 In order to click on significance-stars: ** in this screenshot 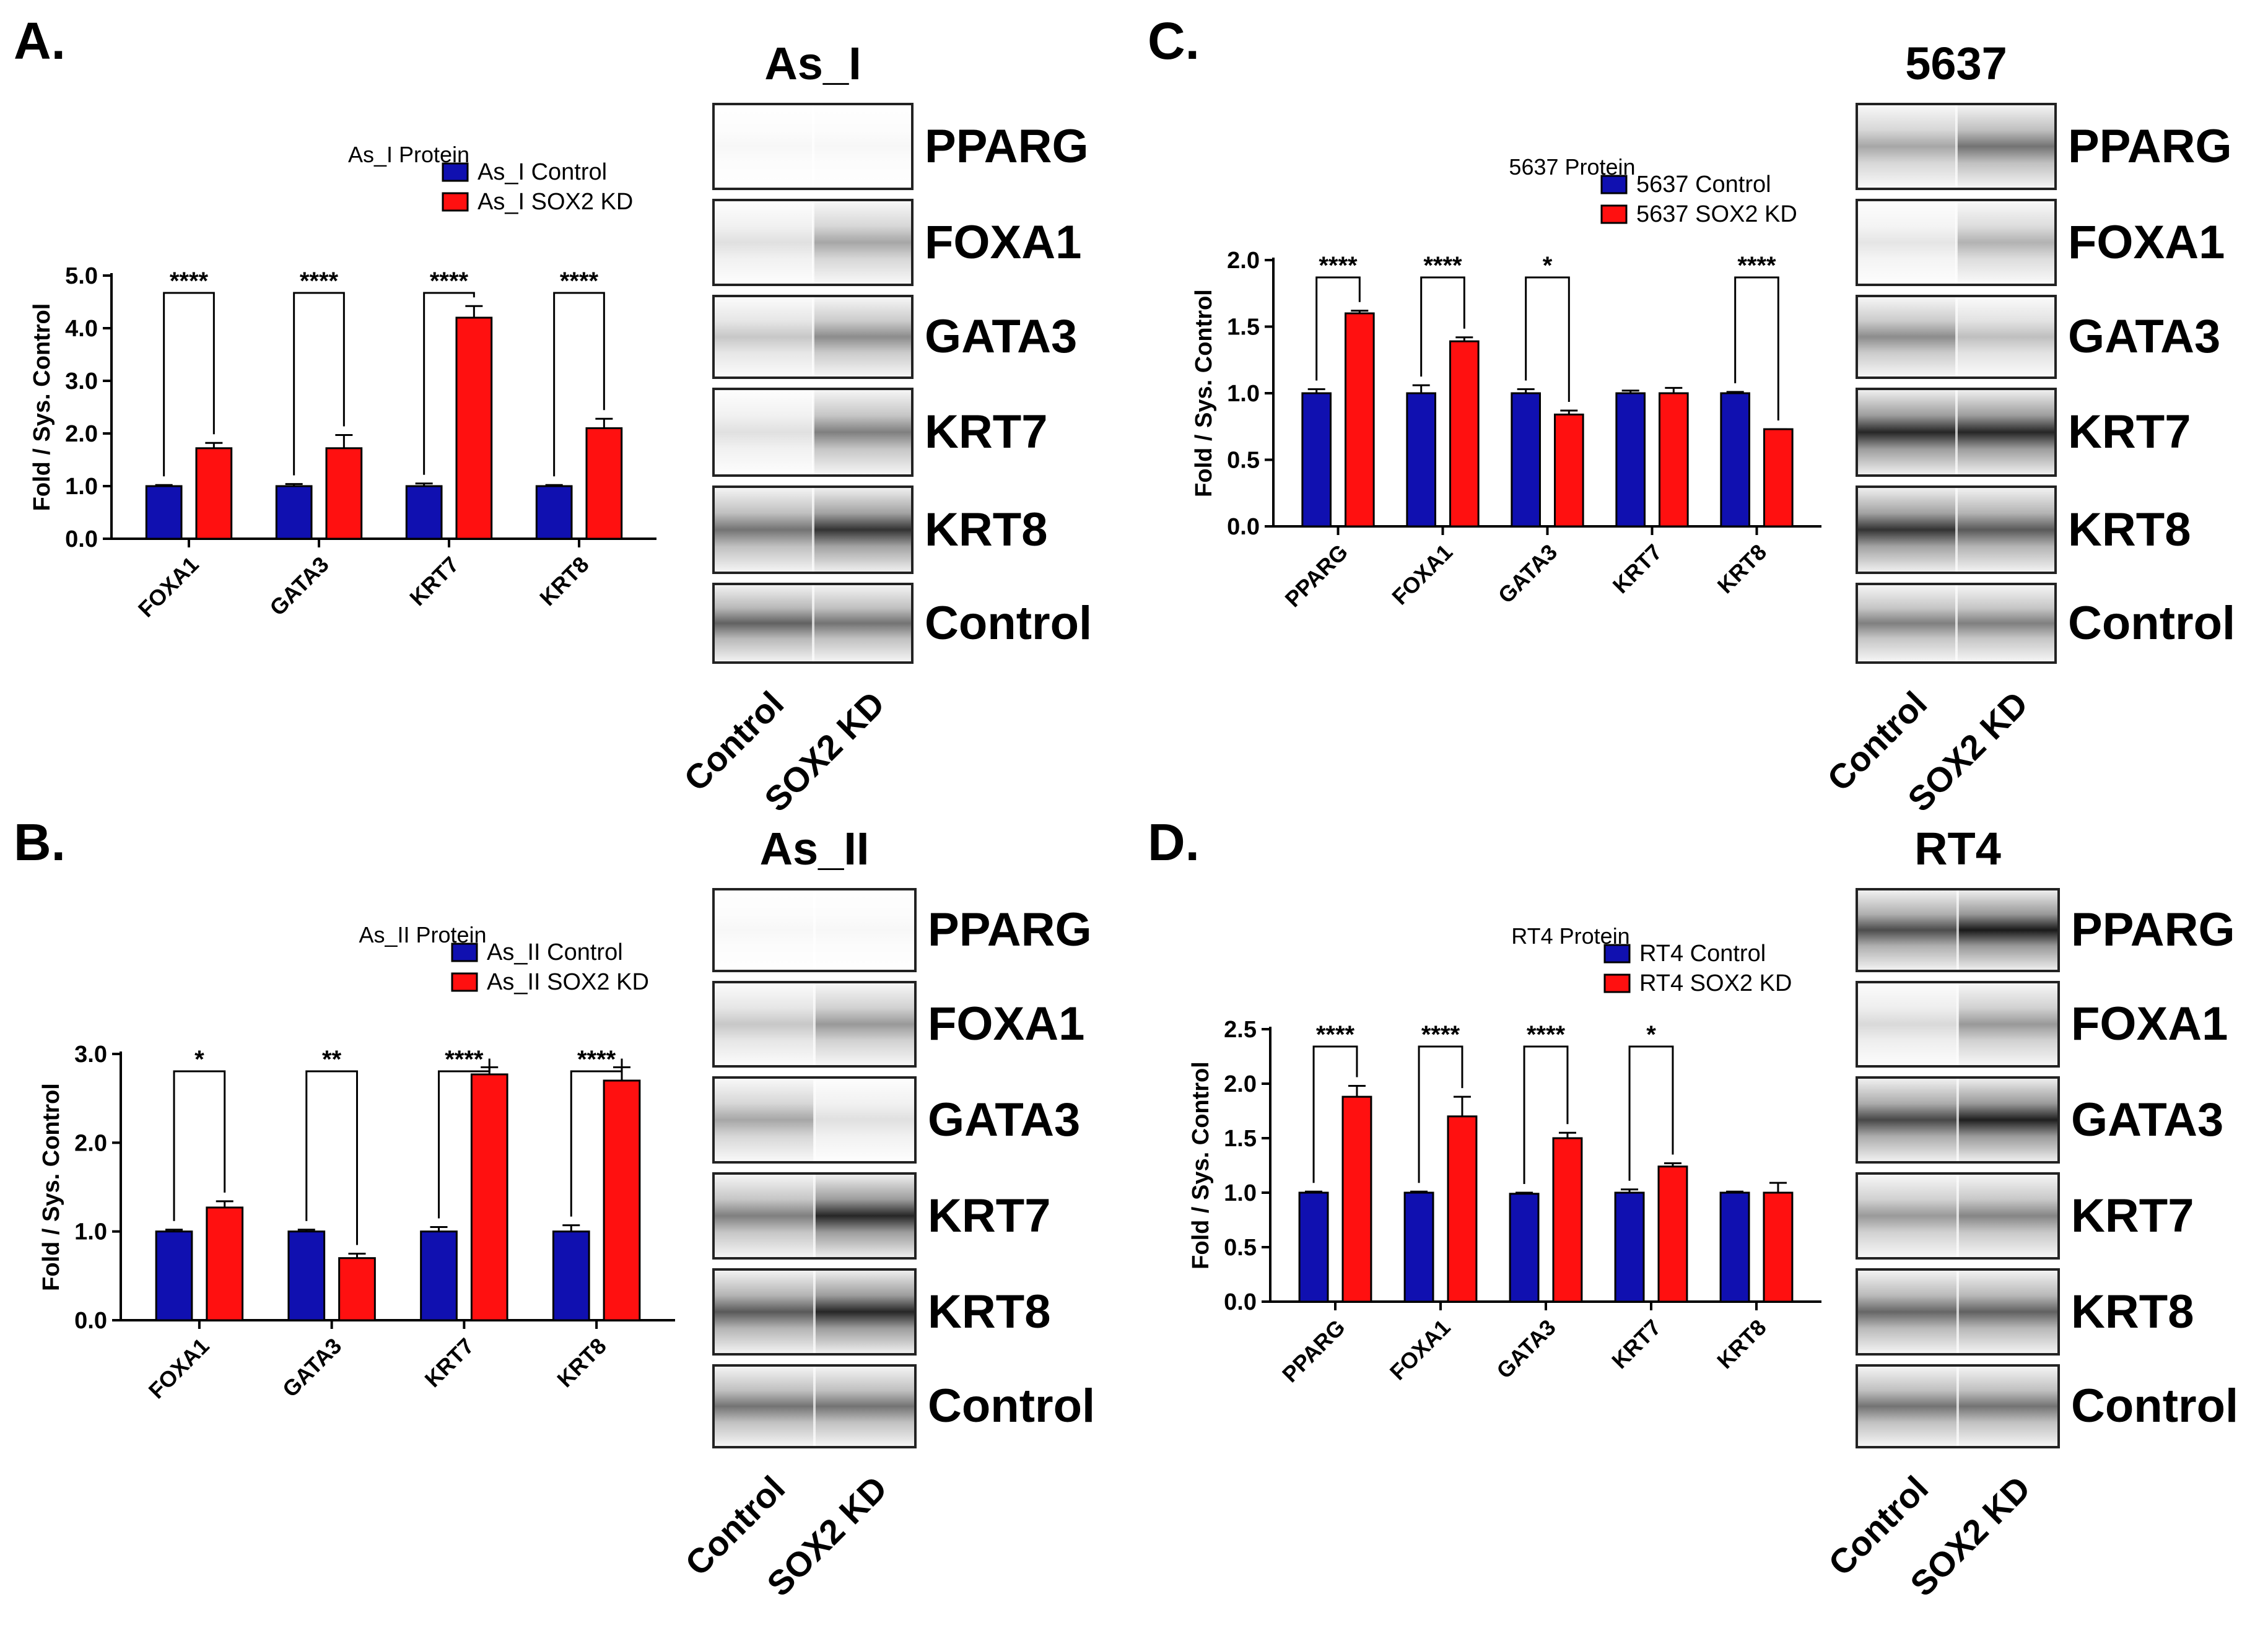, I will do `click(332, 1059)`.